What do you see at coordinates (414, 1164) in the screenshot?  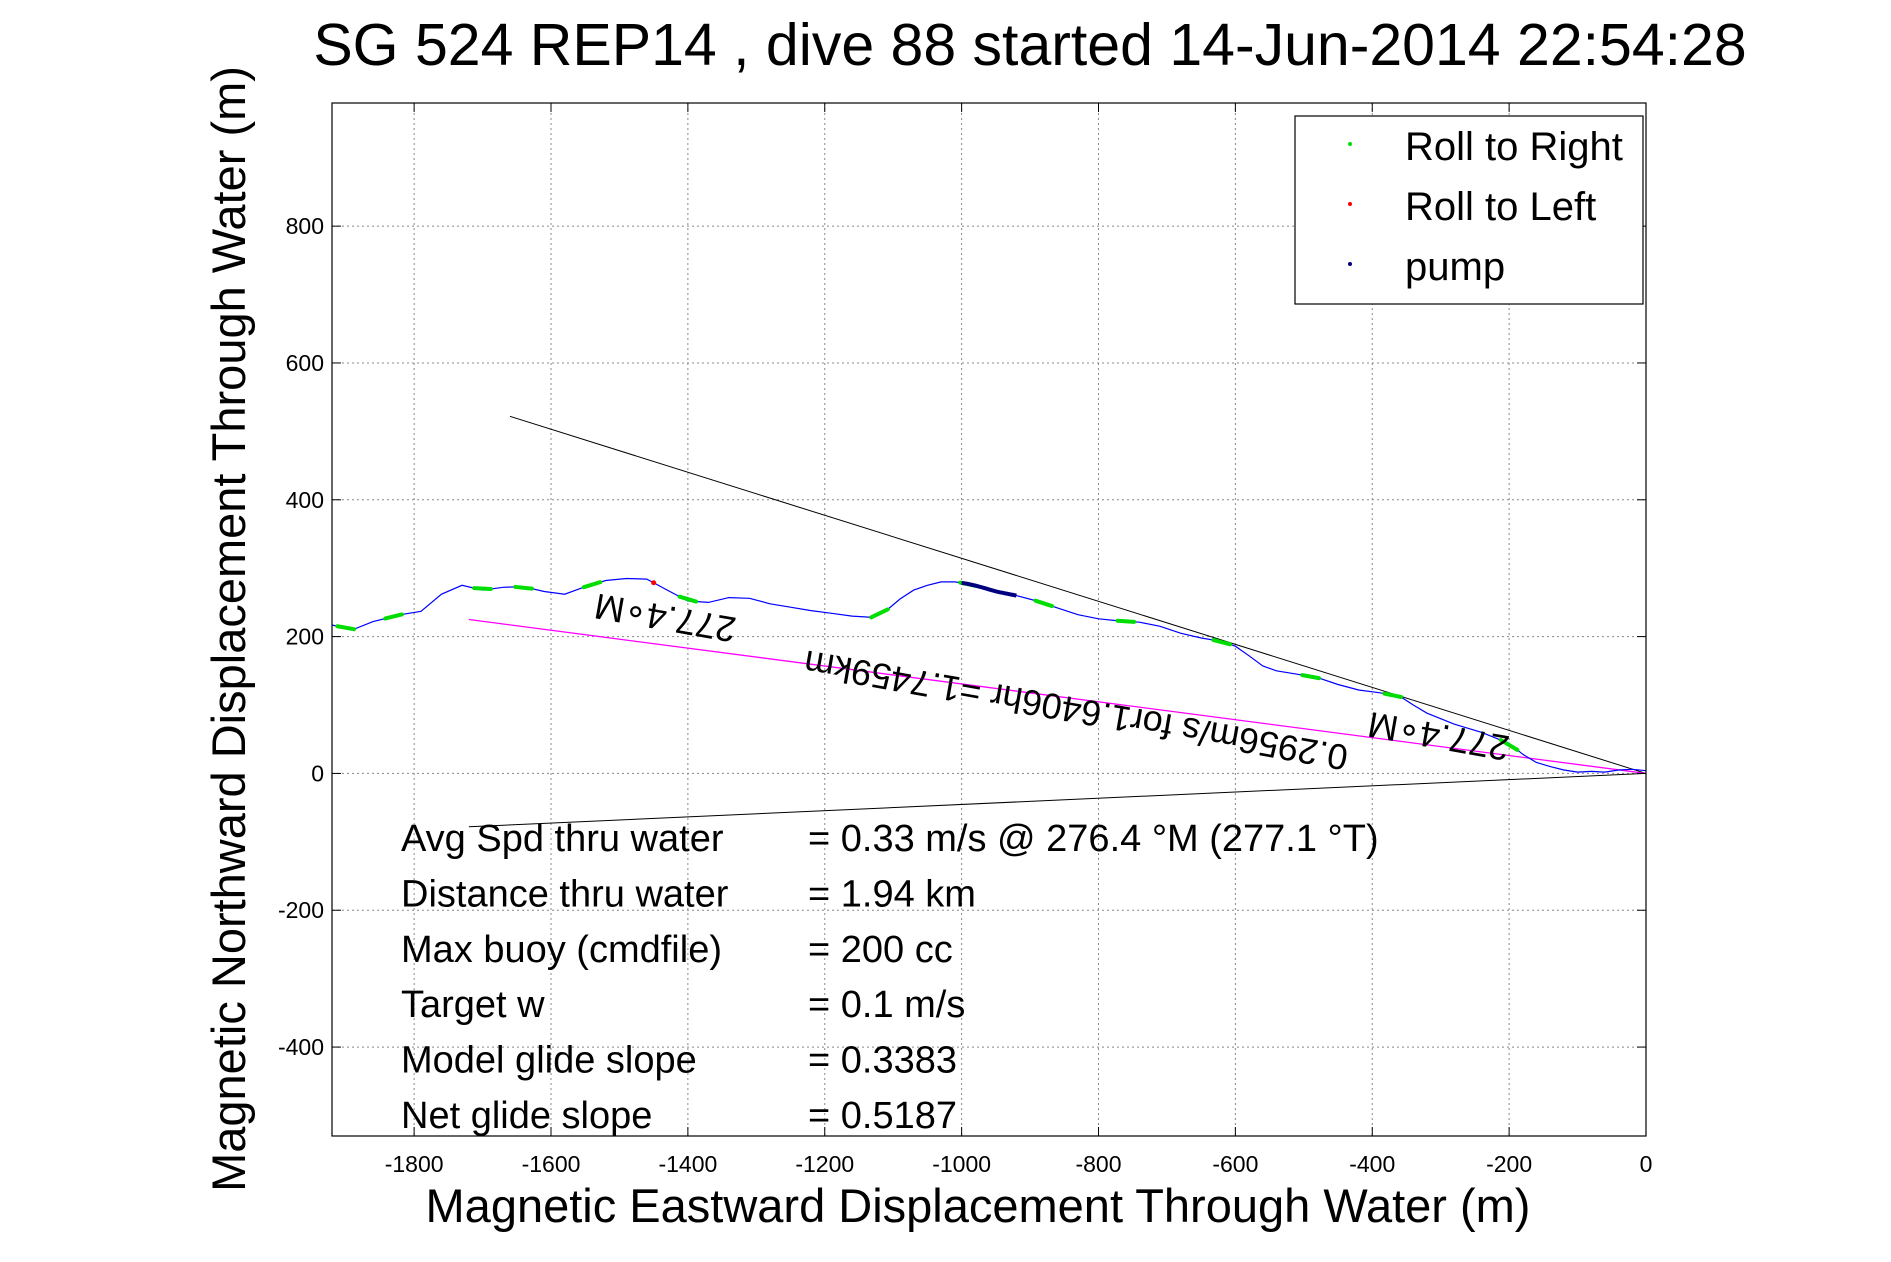 I see `x-tick-label: -1800` at bounding box center [414, 1164].